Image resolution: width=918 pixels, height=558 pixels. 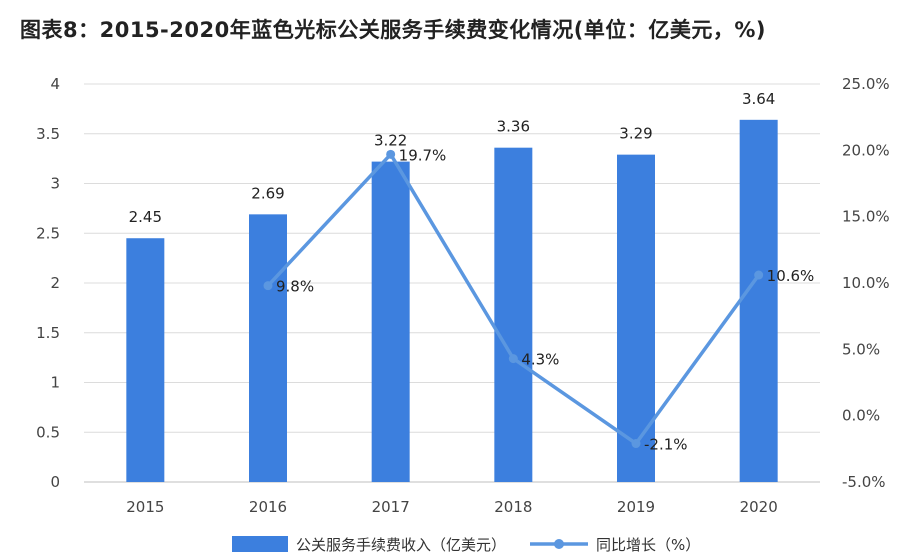 I want to click on chart-title: 图表8：2015-2020年蓝色光标公关服务手续费变化情况(单位：亿美元，%), so click(x=393, y=30).